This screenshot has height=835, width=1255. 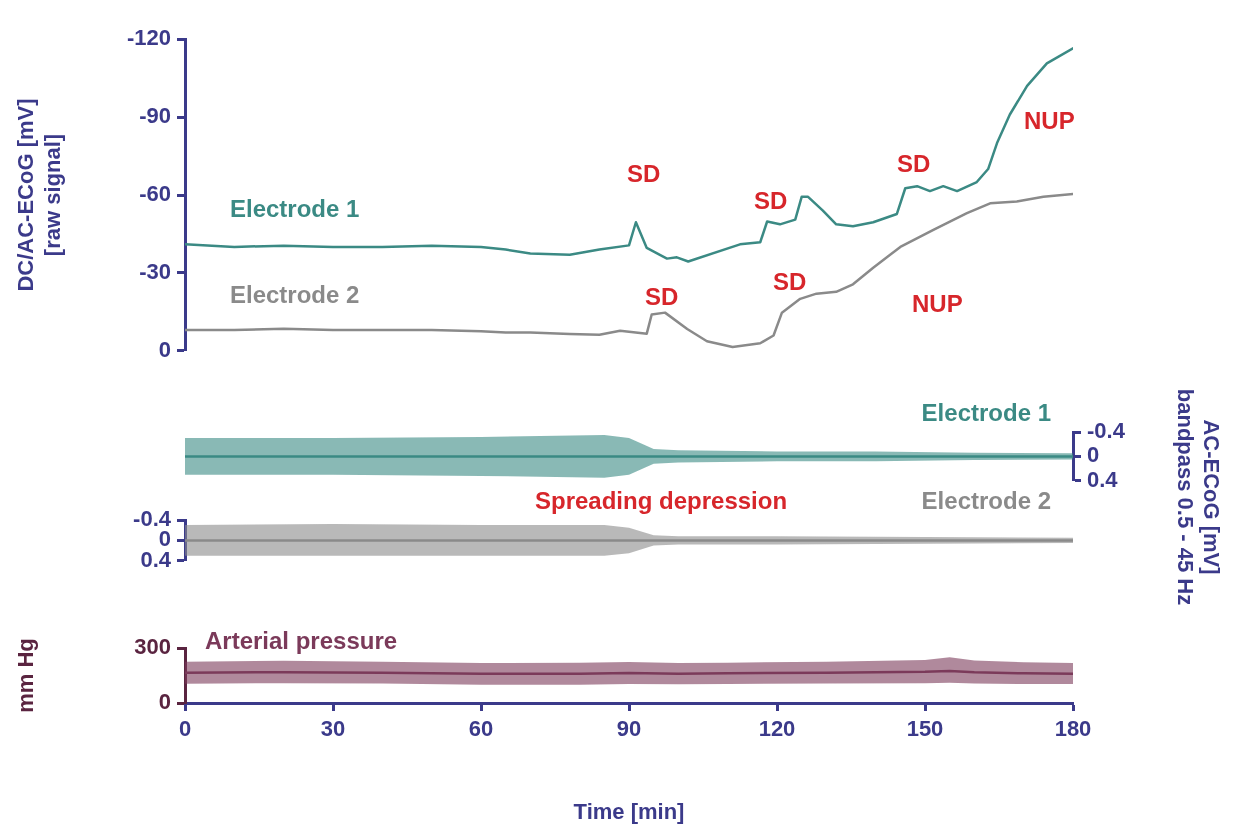 I want to click on x-axis-title: Time [min], so click(x=629, y=811).